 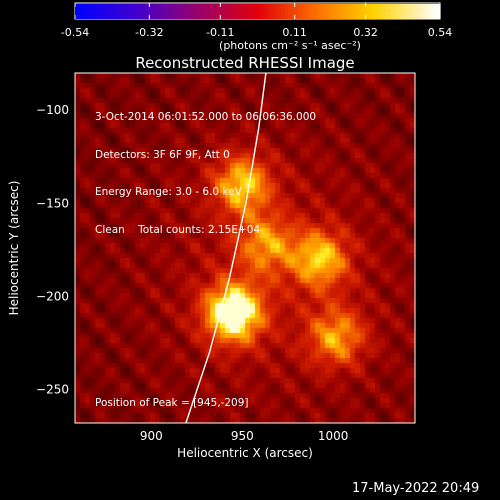 What do you see at coordinates (245, 453) in the screenshot?
I see `x-axis-label: Heliocentric X (arcsec)` at bounding box center [245, 453].